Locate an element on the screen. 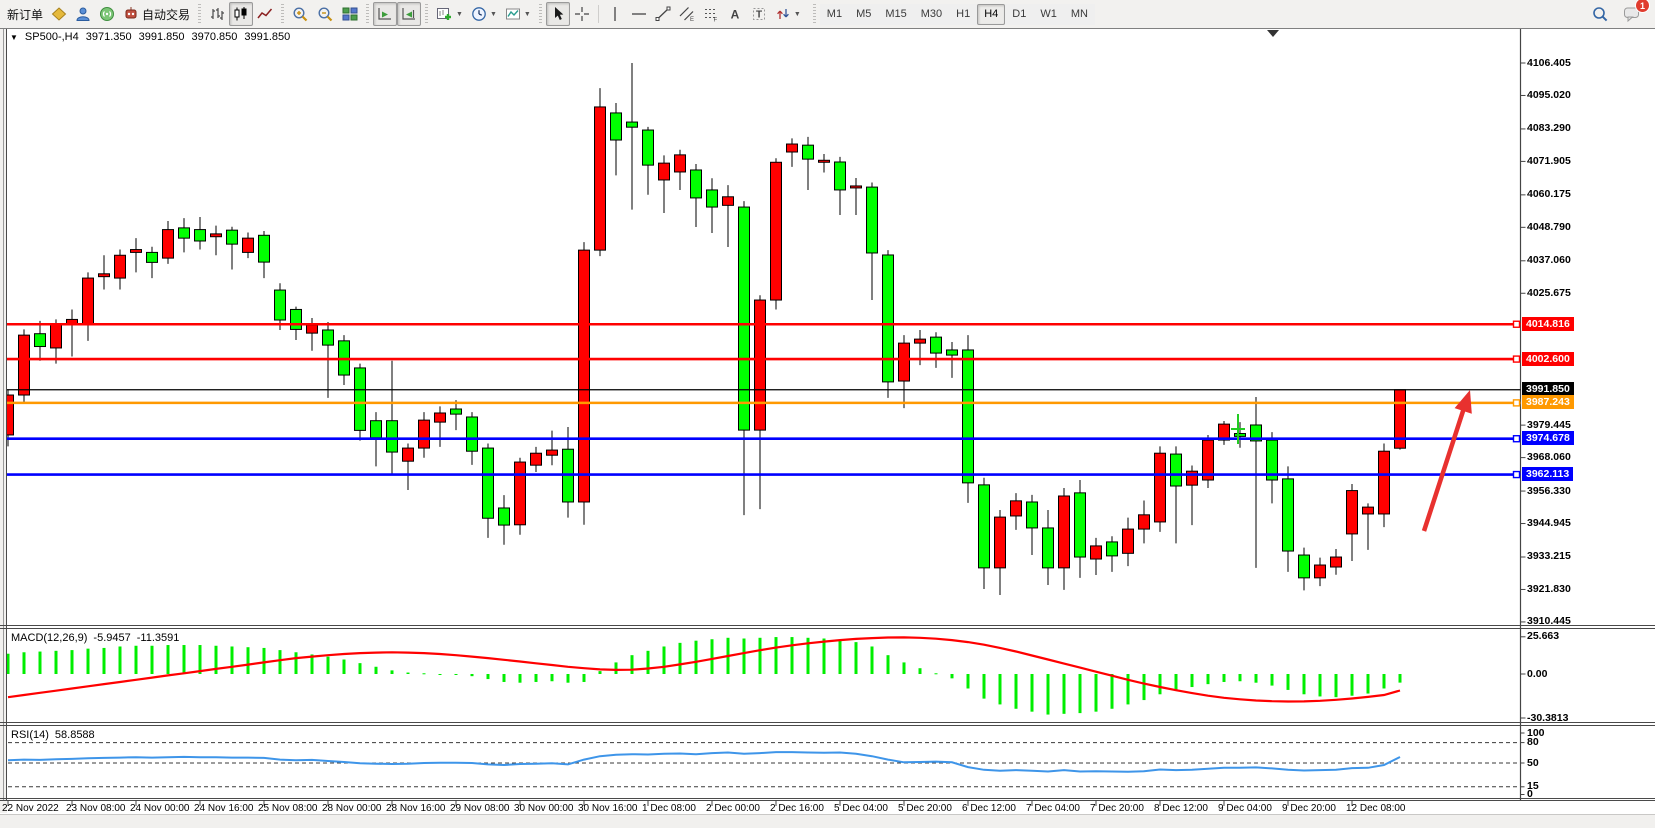 This screenshot has width=1655, height=828. candlestick-chart-icon is located at coordinates (241, 14).